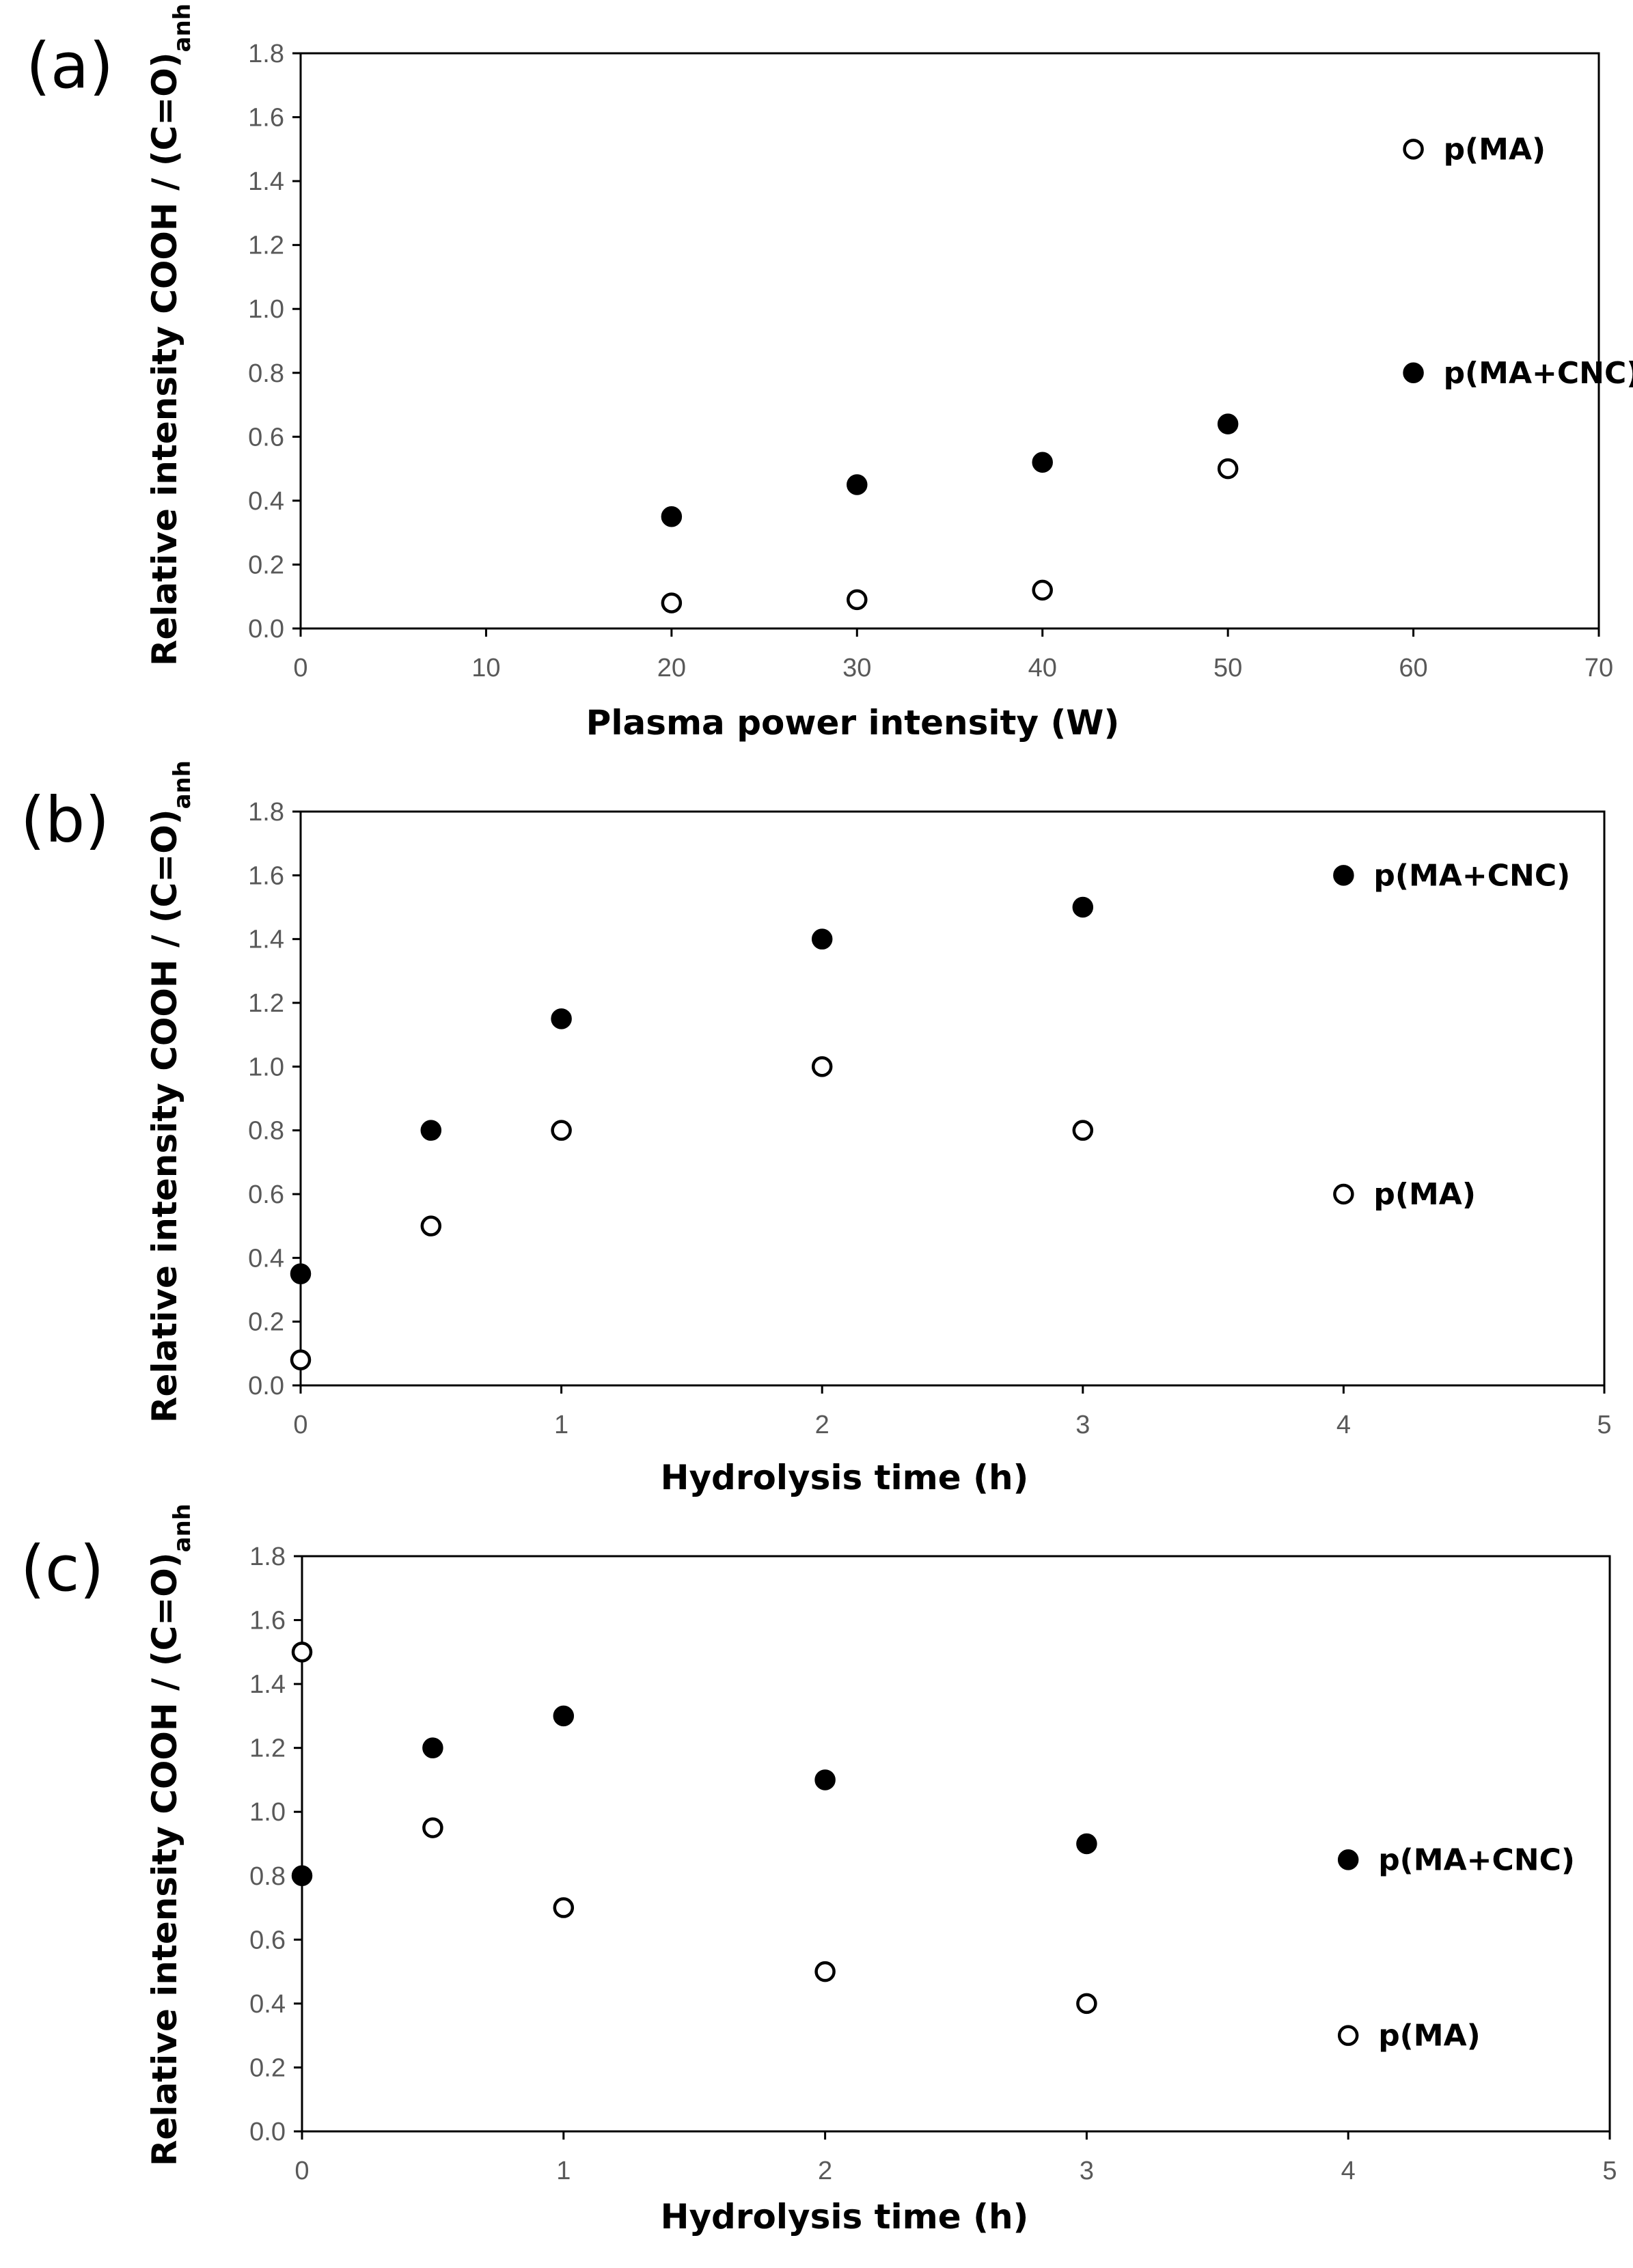 The image size is (1633, 2268). What do you see at coordinates (266, 1067) in the screenshot?
I see `y-tick-label-b: 1.0` at bounding box center [266, 1067].